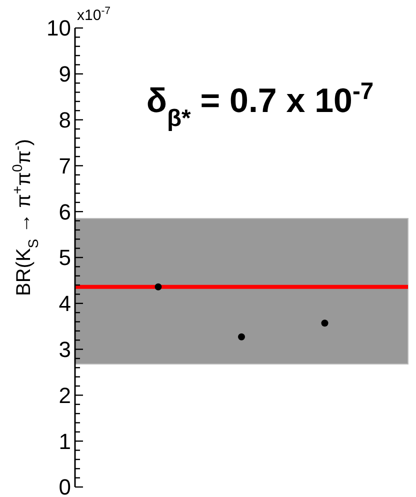 This screenshot has width=416, height=497. Describe the element at coordinates (64, 303) in the screenshot. I see `y-tick-label: 4` at that location.